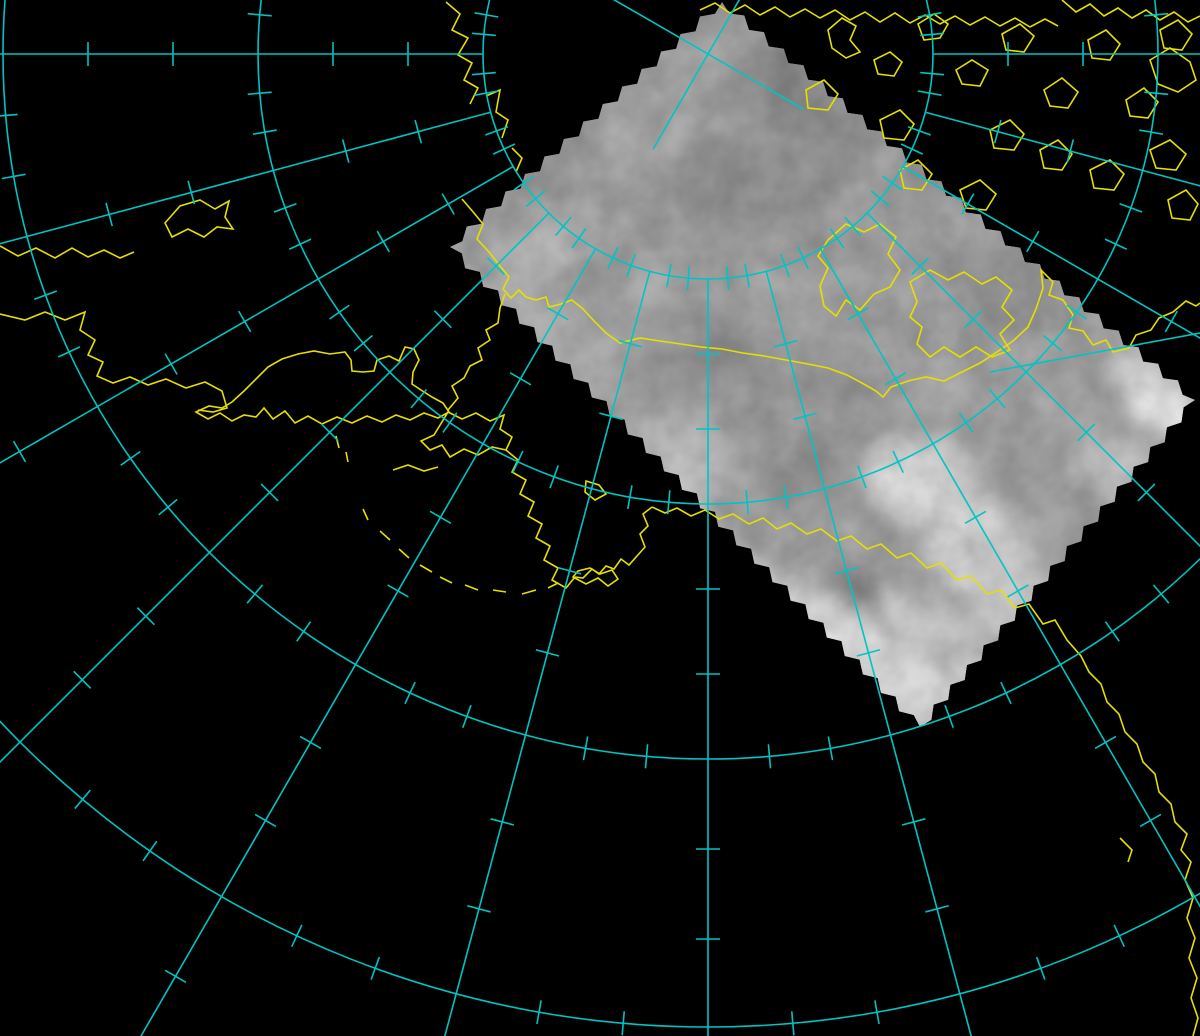  I want to click on coastline-chukotka-peninsula, so click(322, 385).